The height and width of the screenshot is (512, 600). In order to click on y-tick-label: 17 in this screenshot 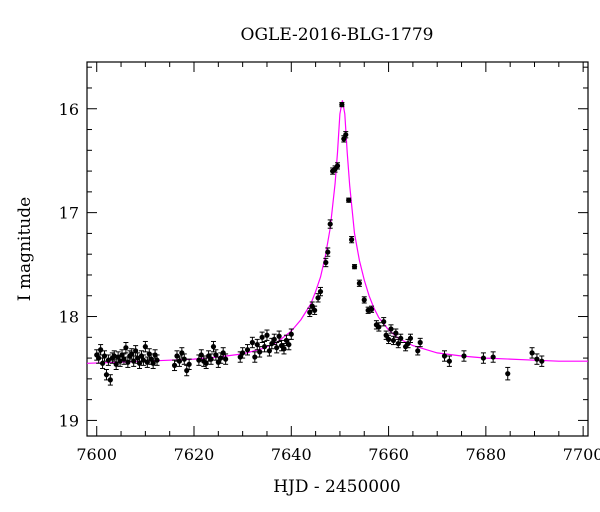, I will do `click(69, 213)`.